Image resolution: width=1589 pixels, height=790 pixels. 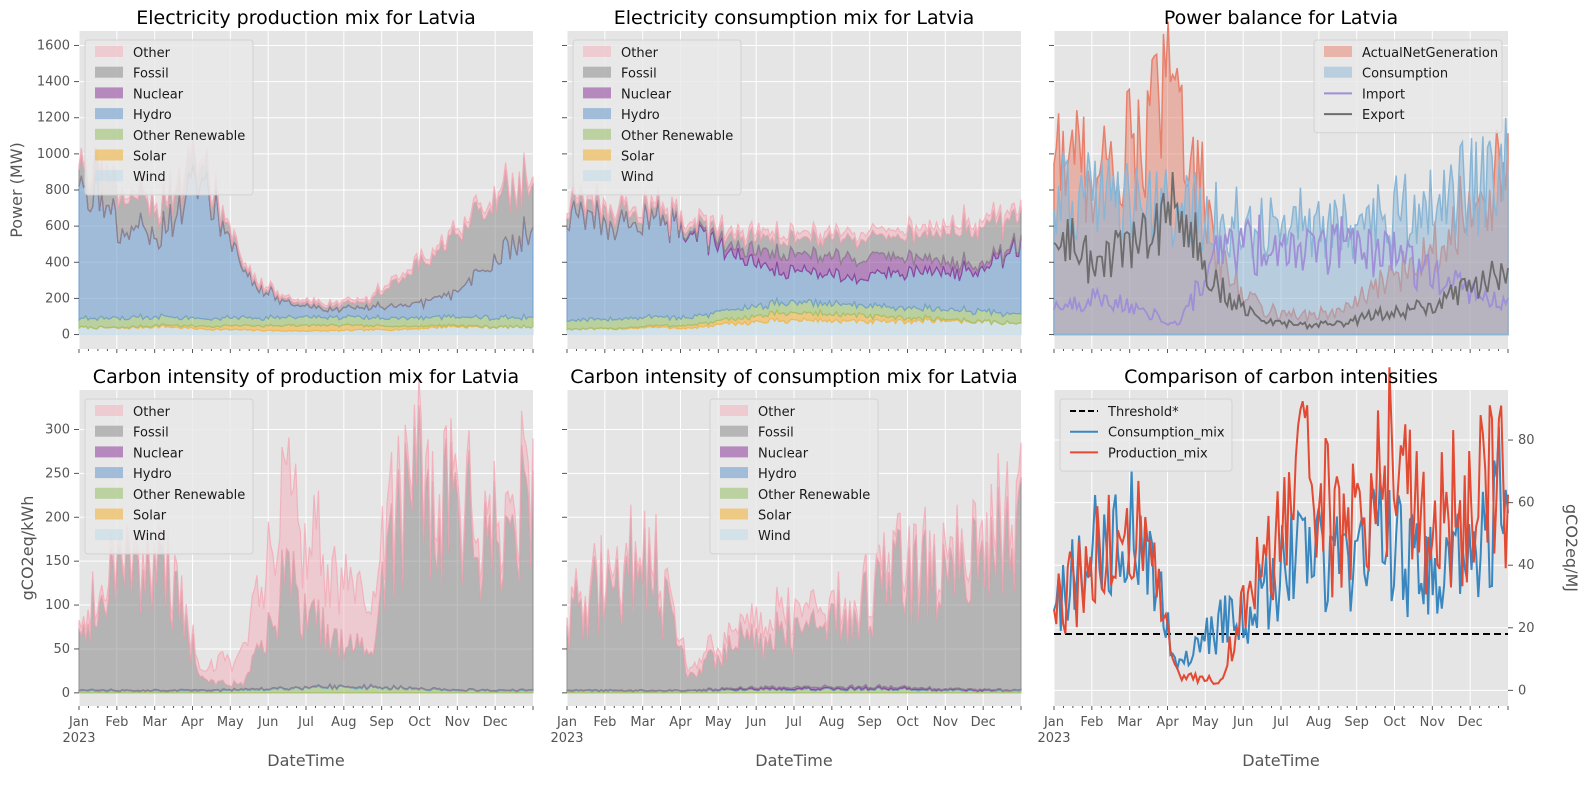 I want to click on legend-label: Consumption_mix, so click(x=1166, y=433).